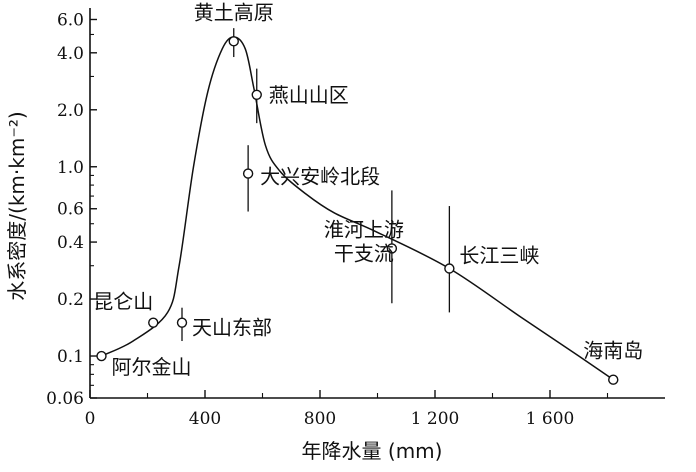 This screenshot has height=472, width=696. Describe the element at coordinates (364, 253) in the screenshot. I see `point-label-line: 干支流` at that location.